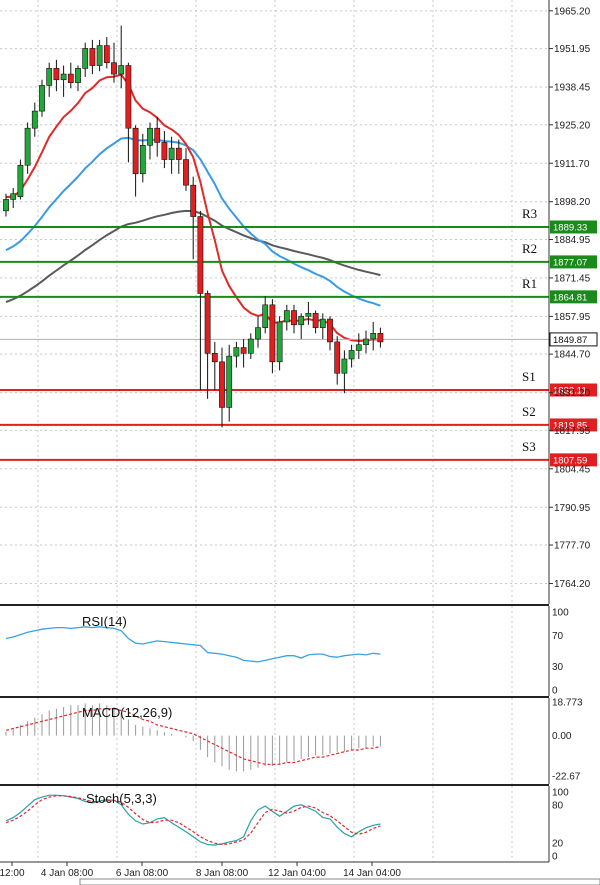 This screenshot has width=600, height=885. Describe the element at coordinates (572, 469) in the screenshot. I see `price-tick-label: 1804.45` at that location.